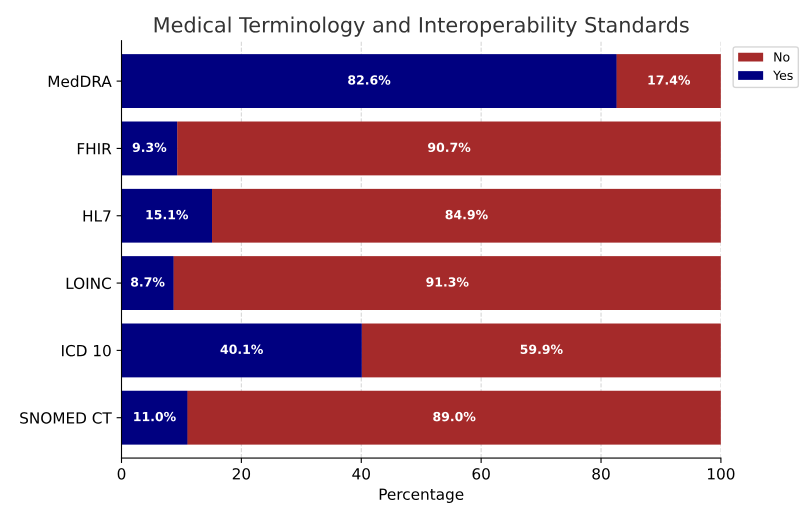  What do you see at coordinates (421, 26) in the screenshot?
I see `chart-title: Medical Terminology and Interoperability Standards` at bounding box center [421, 26].